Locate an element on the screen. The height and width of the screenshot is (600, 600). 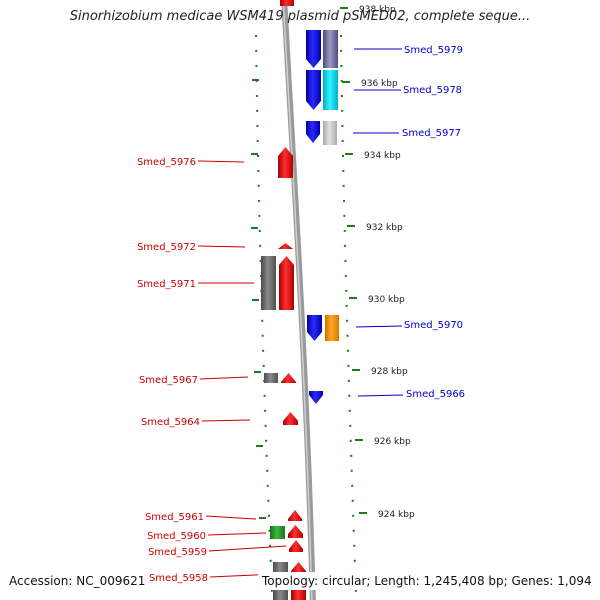
scale-tick-label: 926 kbp is located at coordinates (392, 442).